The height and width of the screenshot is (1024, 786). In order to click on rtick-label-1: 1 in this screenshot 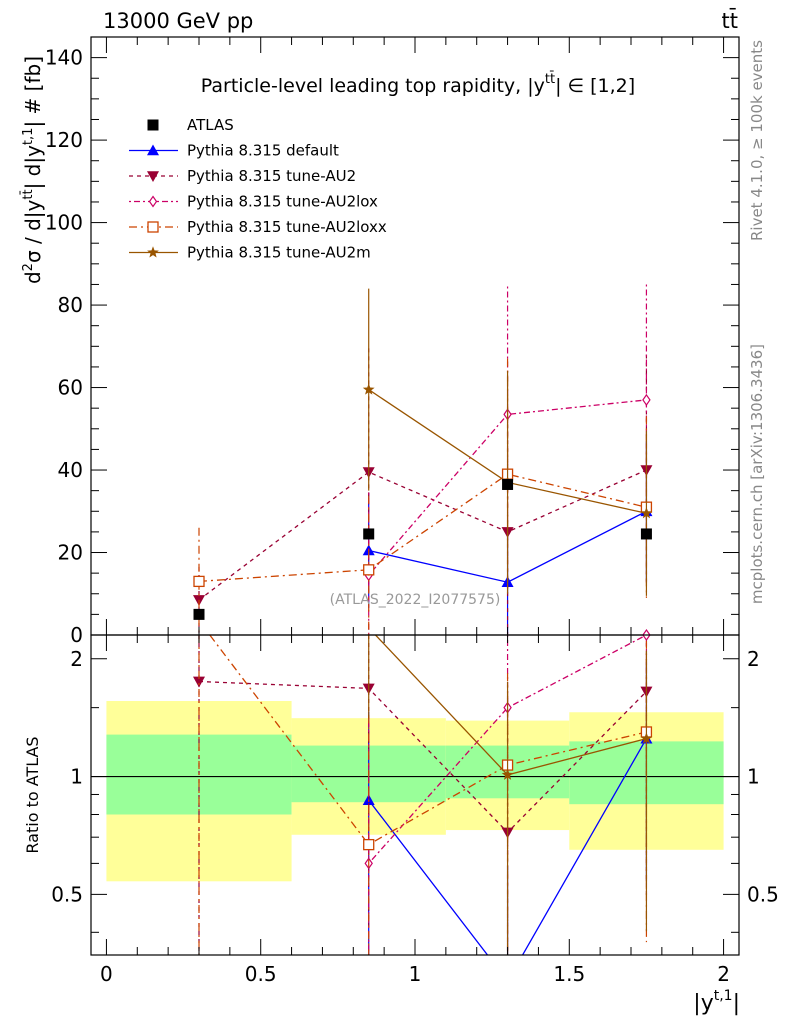, I will do `click(76, 777)`.